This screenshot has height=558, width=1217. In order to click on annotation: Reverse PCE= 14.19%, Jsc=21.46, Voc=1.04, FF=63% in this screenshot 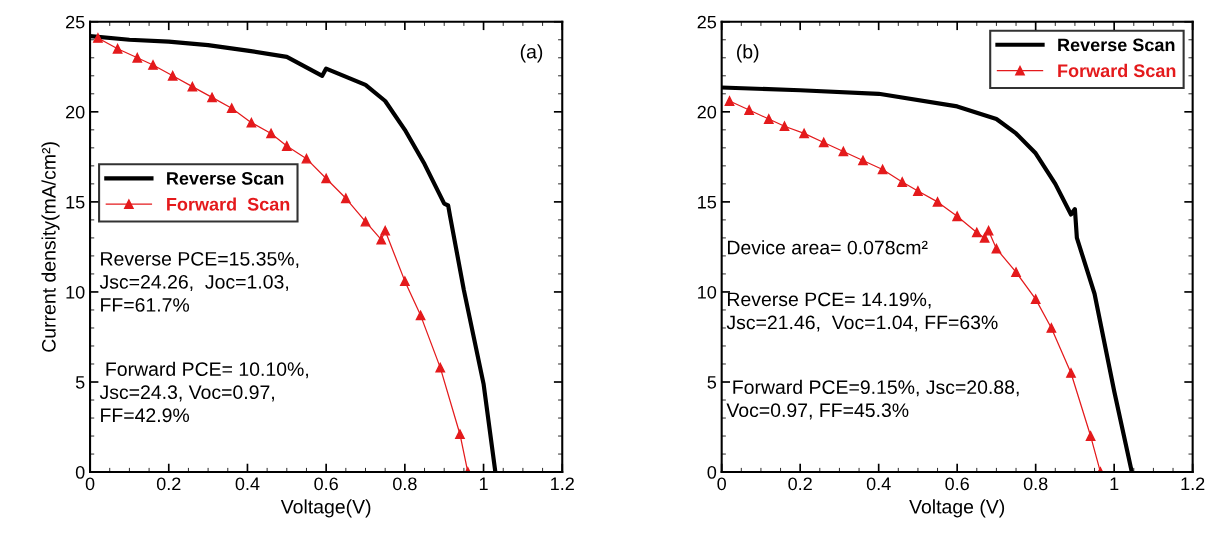, I will do `click(862, 312)`.